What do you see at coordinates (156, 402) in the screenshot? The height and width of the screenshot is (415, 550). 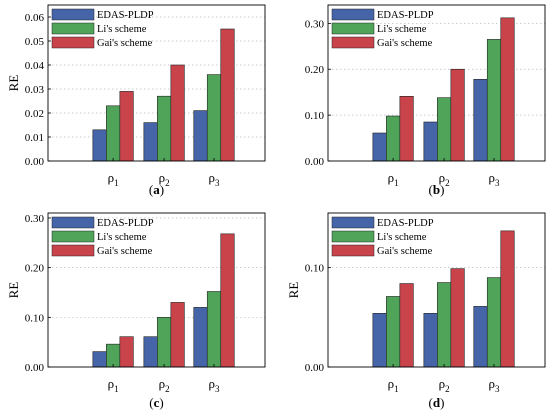 I see `panel-caption: (c)` at bounding box center [156, 402].